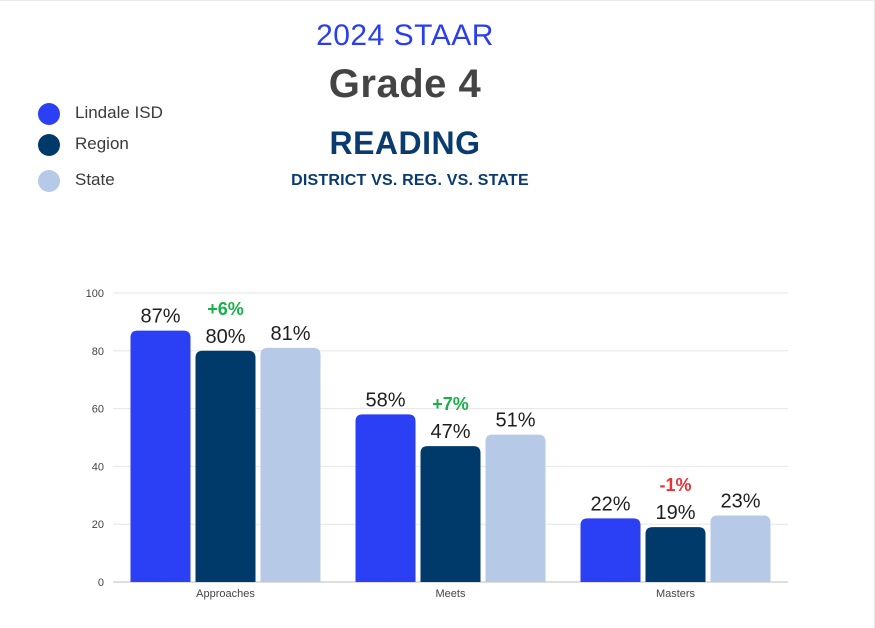 Image resolution: width=875 pixels, height=628 pixels. What do you see at coordinates (225, 337) in the screenshot?
I see `bar-value-label: 80%` at bounding box center [225, 337].